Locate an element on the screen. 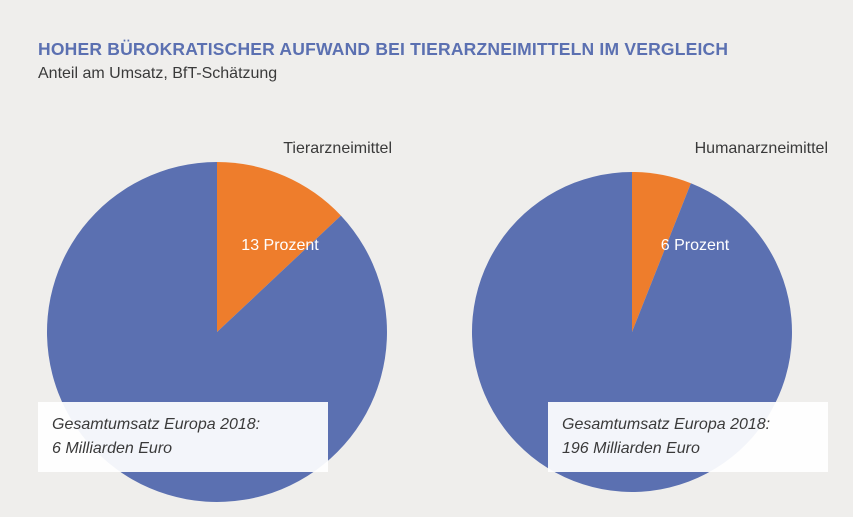 The width and height of the screenshot is (853, 517). slice-label: 13 Prozent is located at coordinates (280, 245).